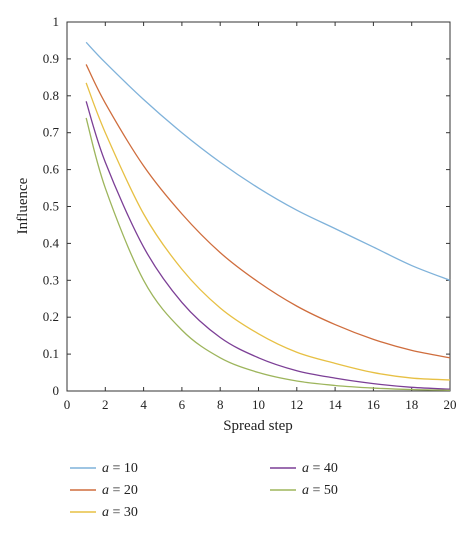  I want to click on y-tick-label: 0.4, so click(51, 242).